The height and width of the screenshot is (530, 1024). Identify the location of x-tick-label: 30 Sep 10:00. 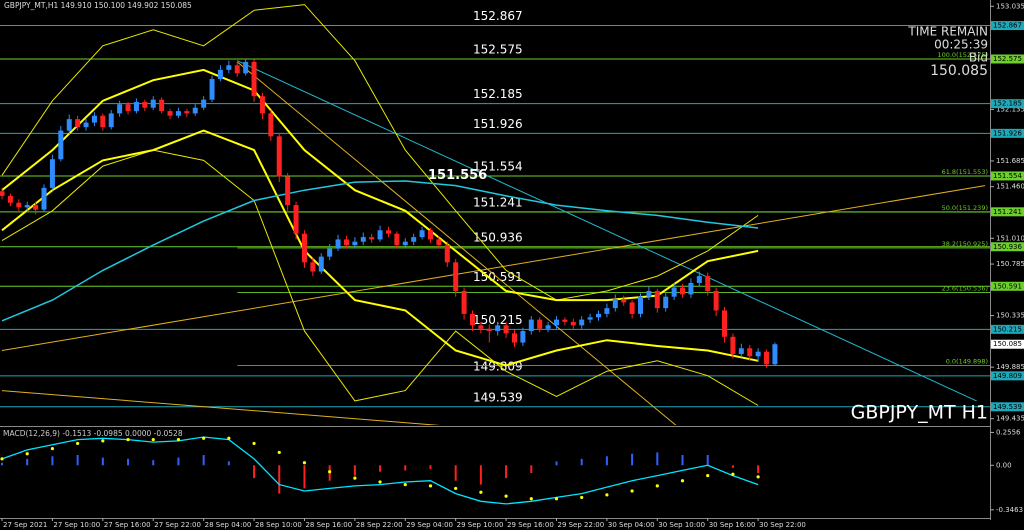
(681, 525).